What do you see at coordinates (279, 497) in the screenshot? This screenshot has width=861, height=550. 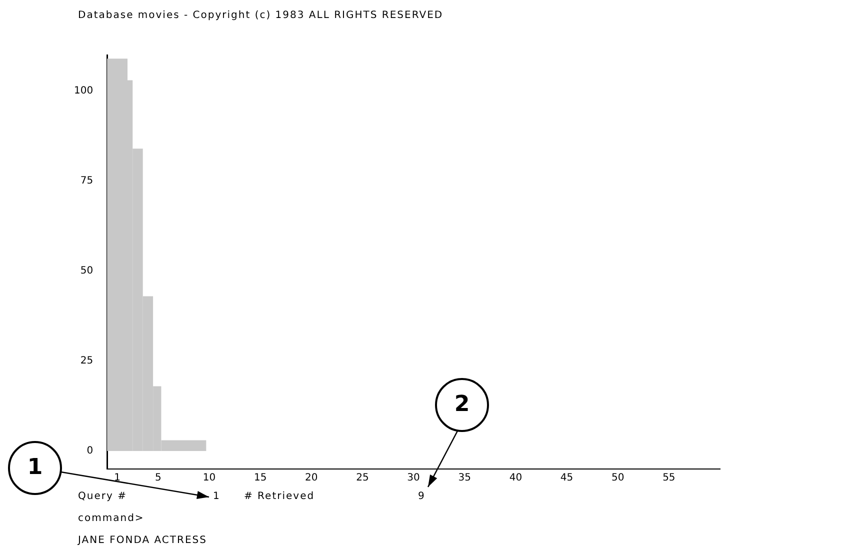 I see `text: # Retrieved` at bounding box center [279, 497].